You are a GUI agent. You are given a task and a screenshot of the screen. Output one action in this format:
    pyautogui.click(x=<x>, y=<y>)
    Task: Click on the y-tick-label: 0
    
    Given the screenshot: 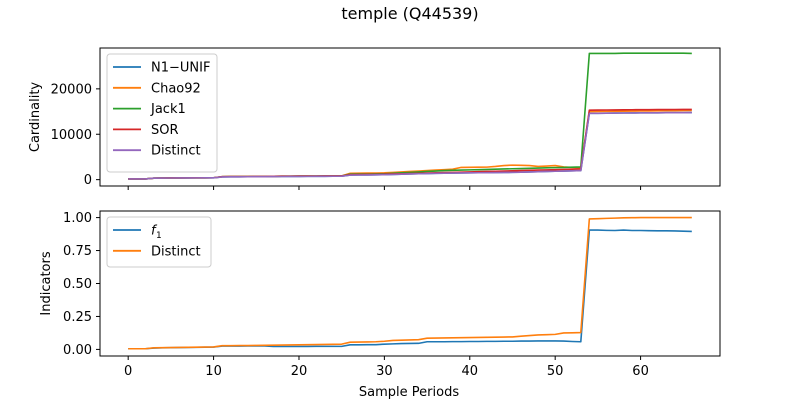 What is the action you would take?
    pyautogui.click(x=88, y=180)
    